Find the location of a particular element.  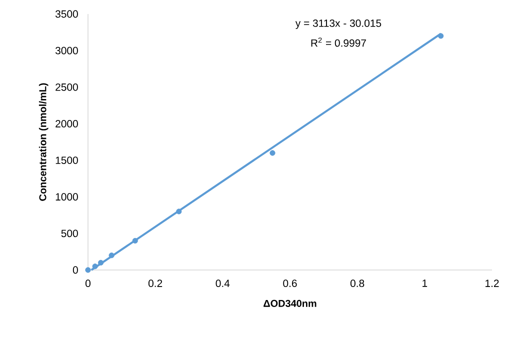

x-tick-label: 0.8 is located at coordinates (357, 284).